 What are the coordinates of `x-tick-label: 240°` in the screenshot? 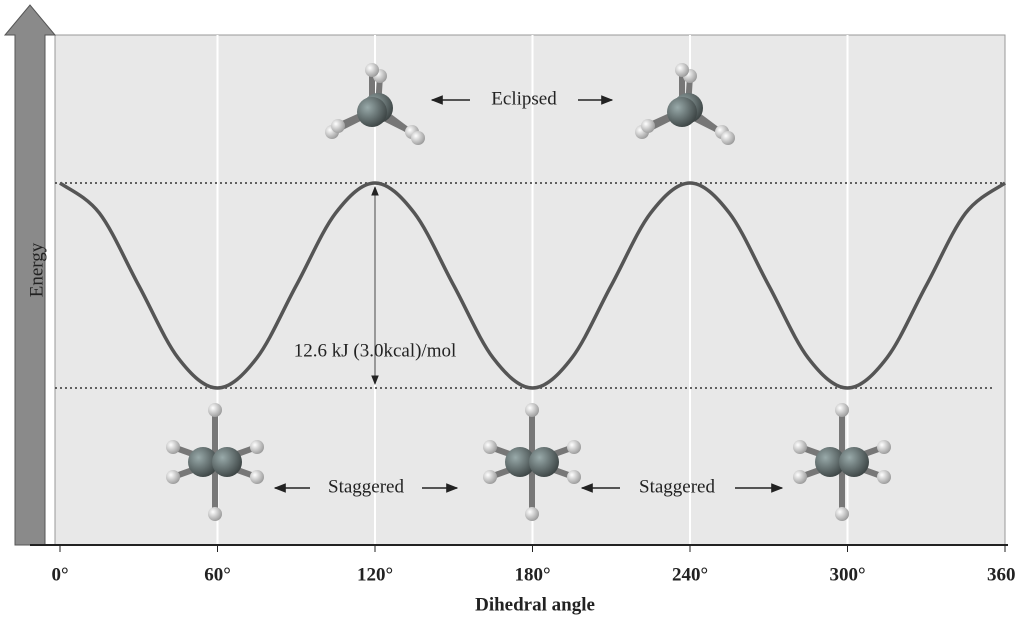 It's located at (690, 574).